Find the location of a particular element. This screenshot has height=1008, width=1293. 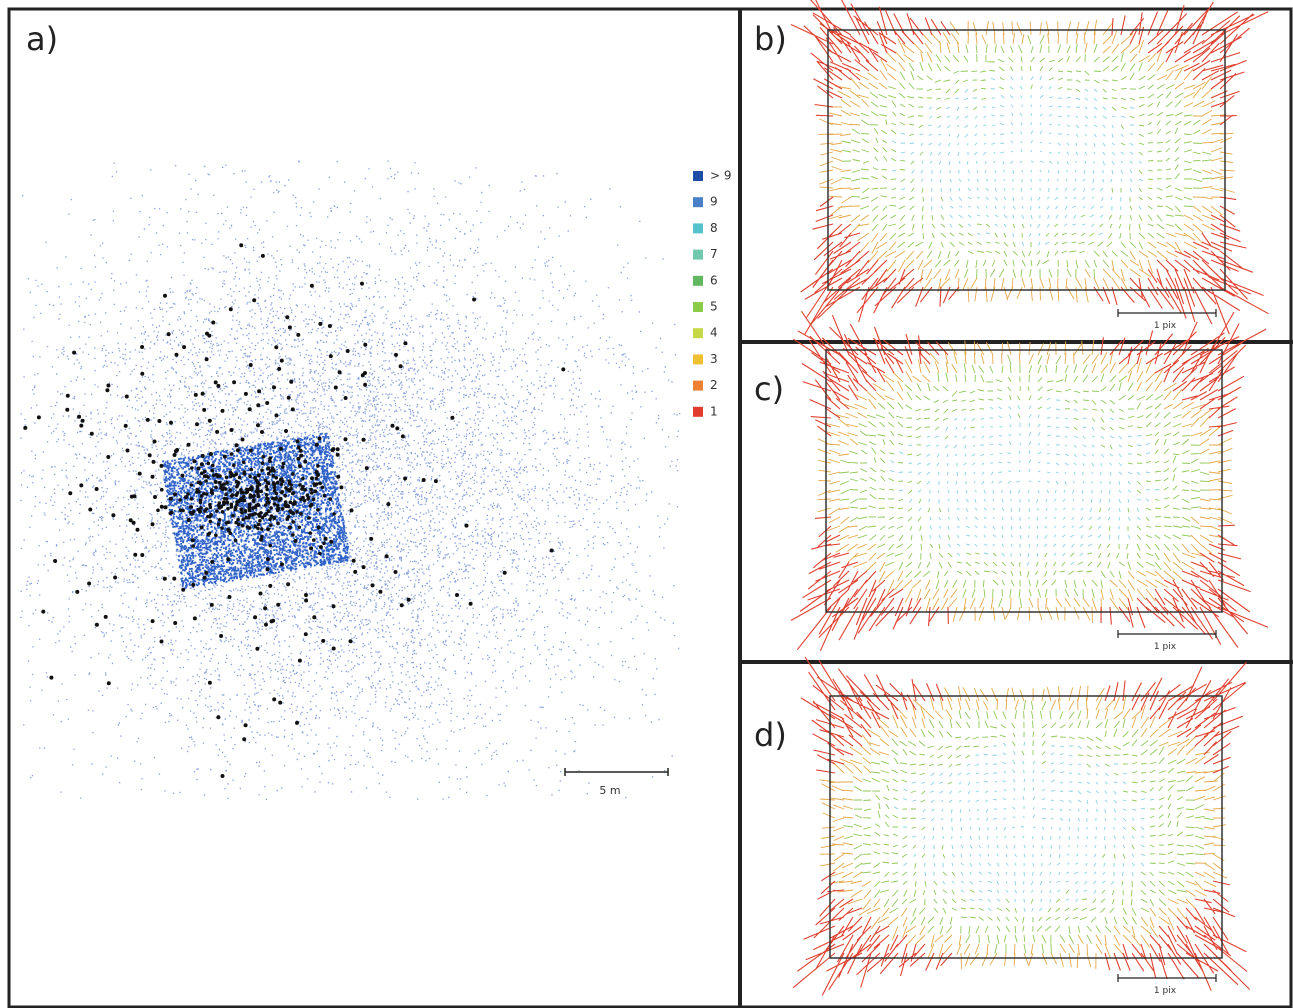

legend-label: 8 is located at coordinates (714, 228).